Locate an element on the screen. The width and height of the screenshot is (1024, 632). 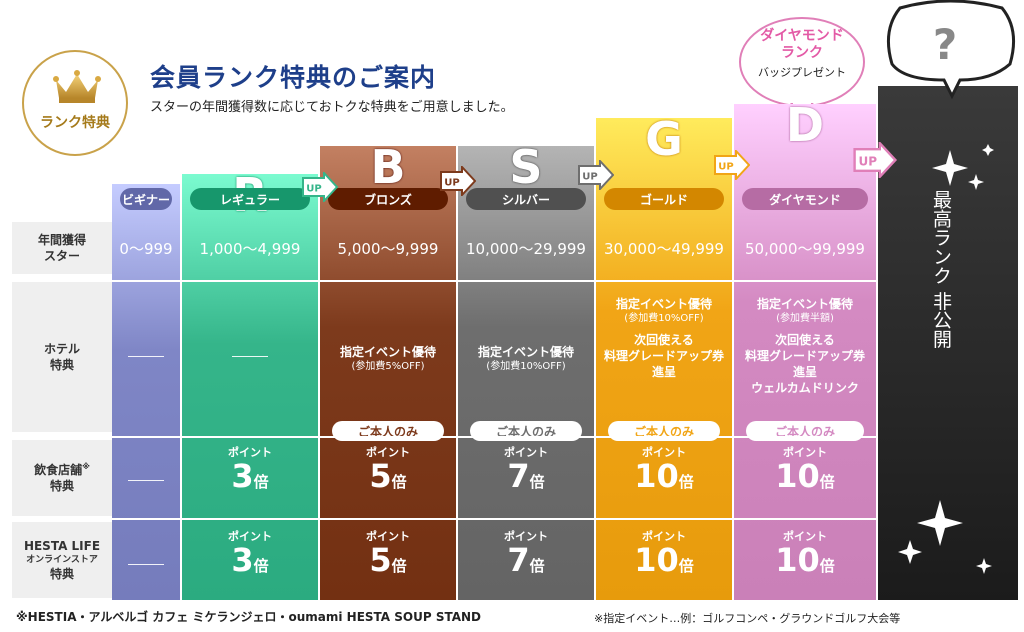
hotel-none-regular is located at coordinates (250, 356).